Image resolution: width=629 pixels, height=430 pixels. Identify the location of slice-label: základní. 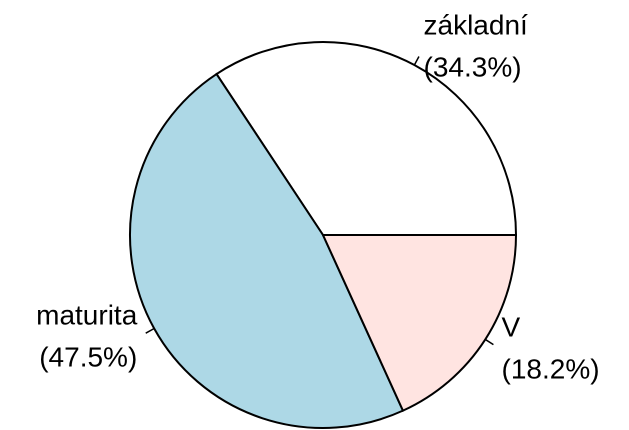
(476, 24).